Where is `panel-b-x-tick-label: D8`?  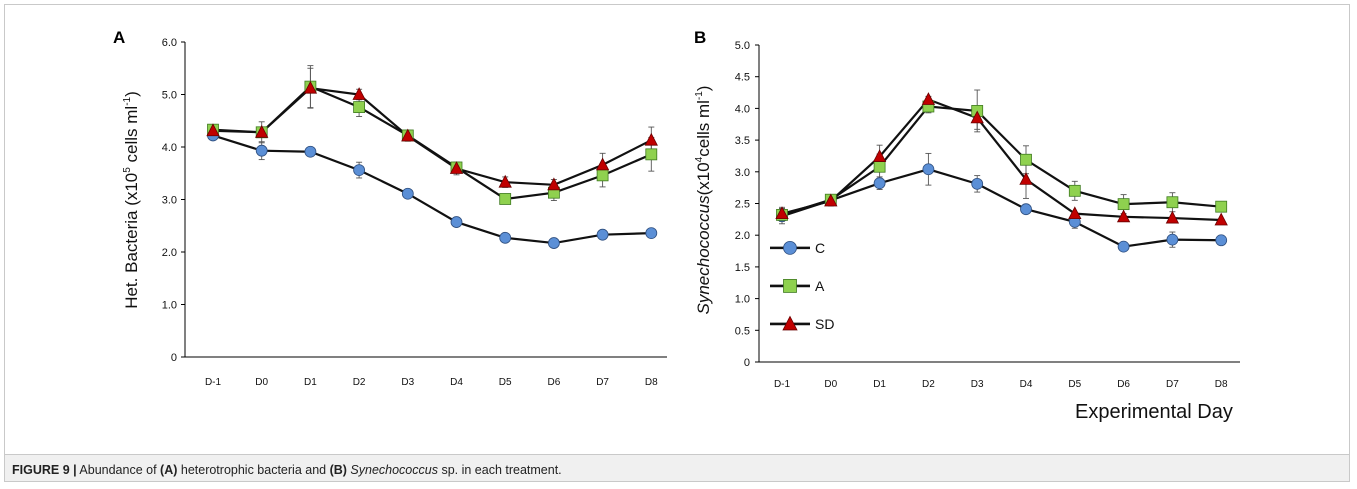 panel-b-x-tick-label: D8 is located at coordinates (1221, 384).